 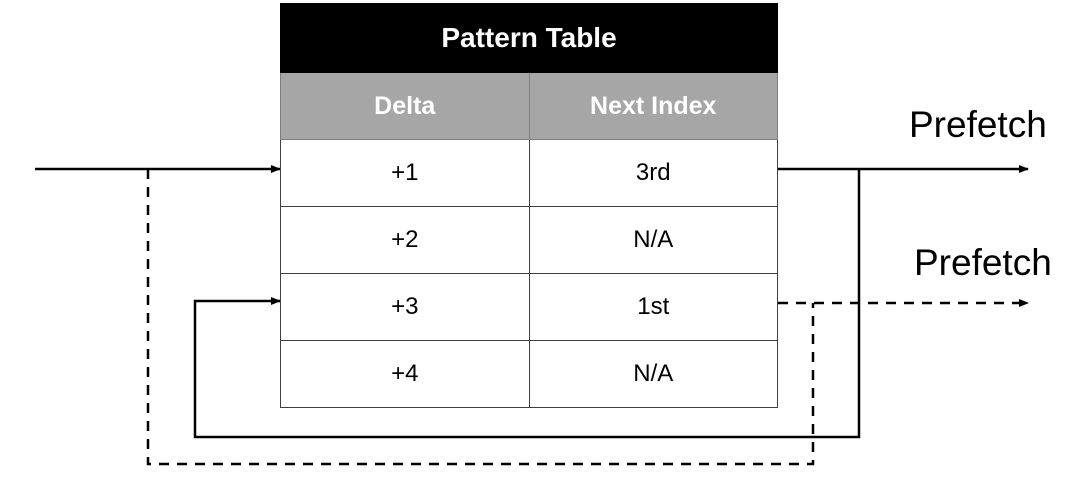 I want to click on table-row: +2 N/A, so click(x=529, y=240).